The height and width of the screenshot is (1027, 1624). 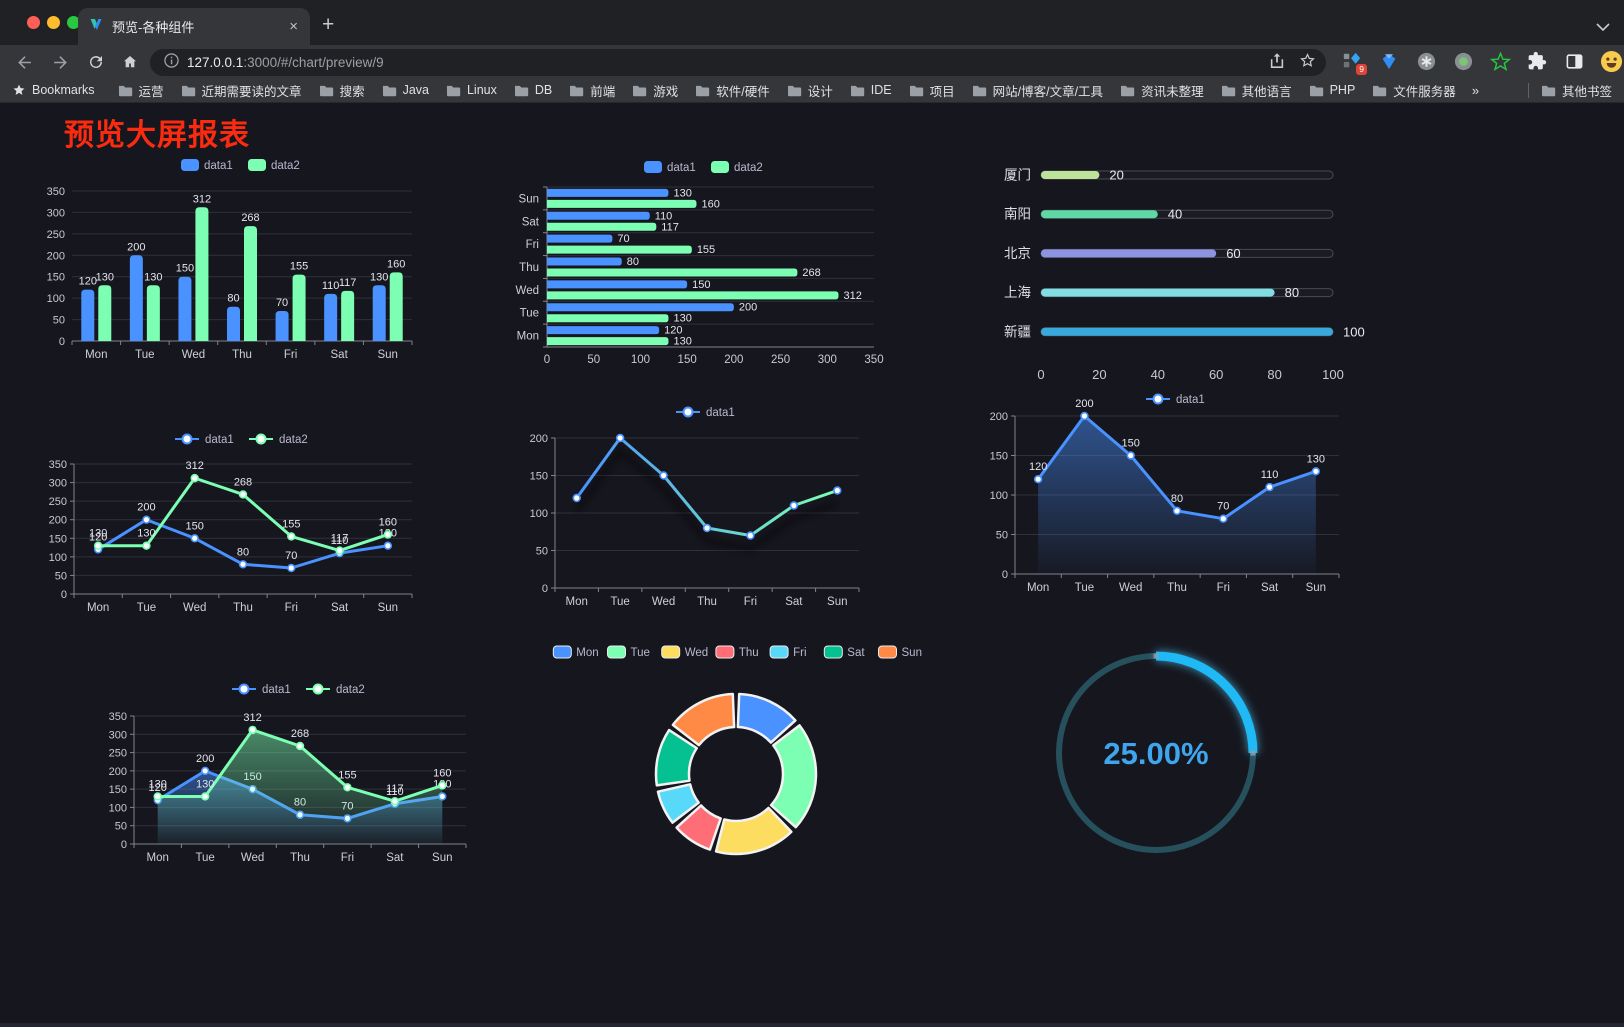 I want to click on bookmark-folder-10: IDE, so click(x=871, y=90).